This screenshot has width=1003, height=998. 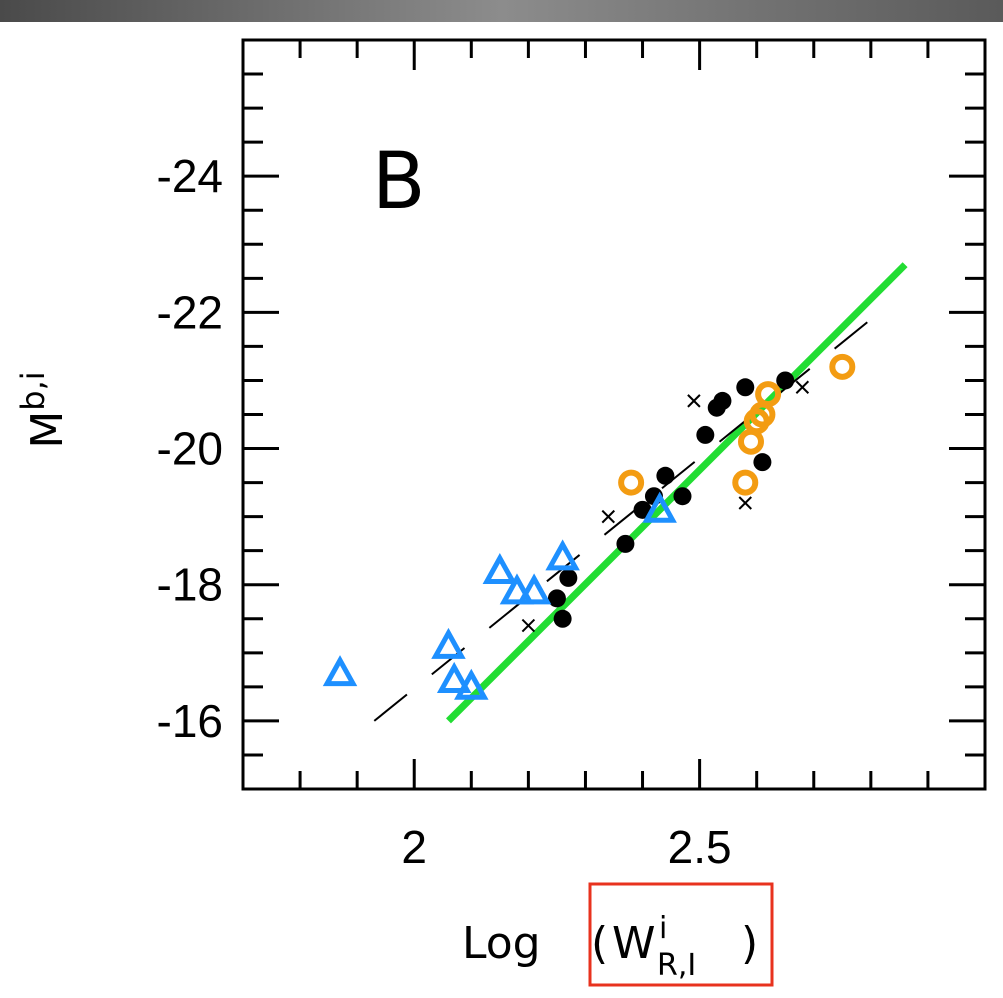 What do you see at coordinates (749, 943) in the screenshot?
I see `x-axis-title-close-paren: )` at bounding box center [749, 943].